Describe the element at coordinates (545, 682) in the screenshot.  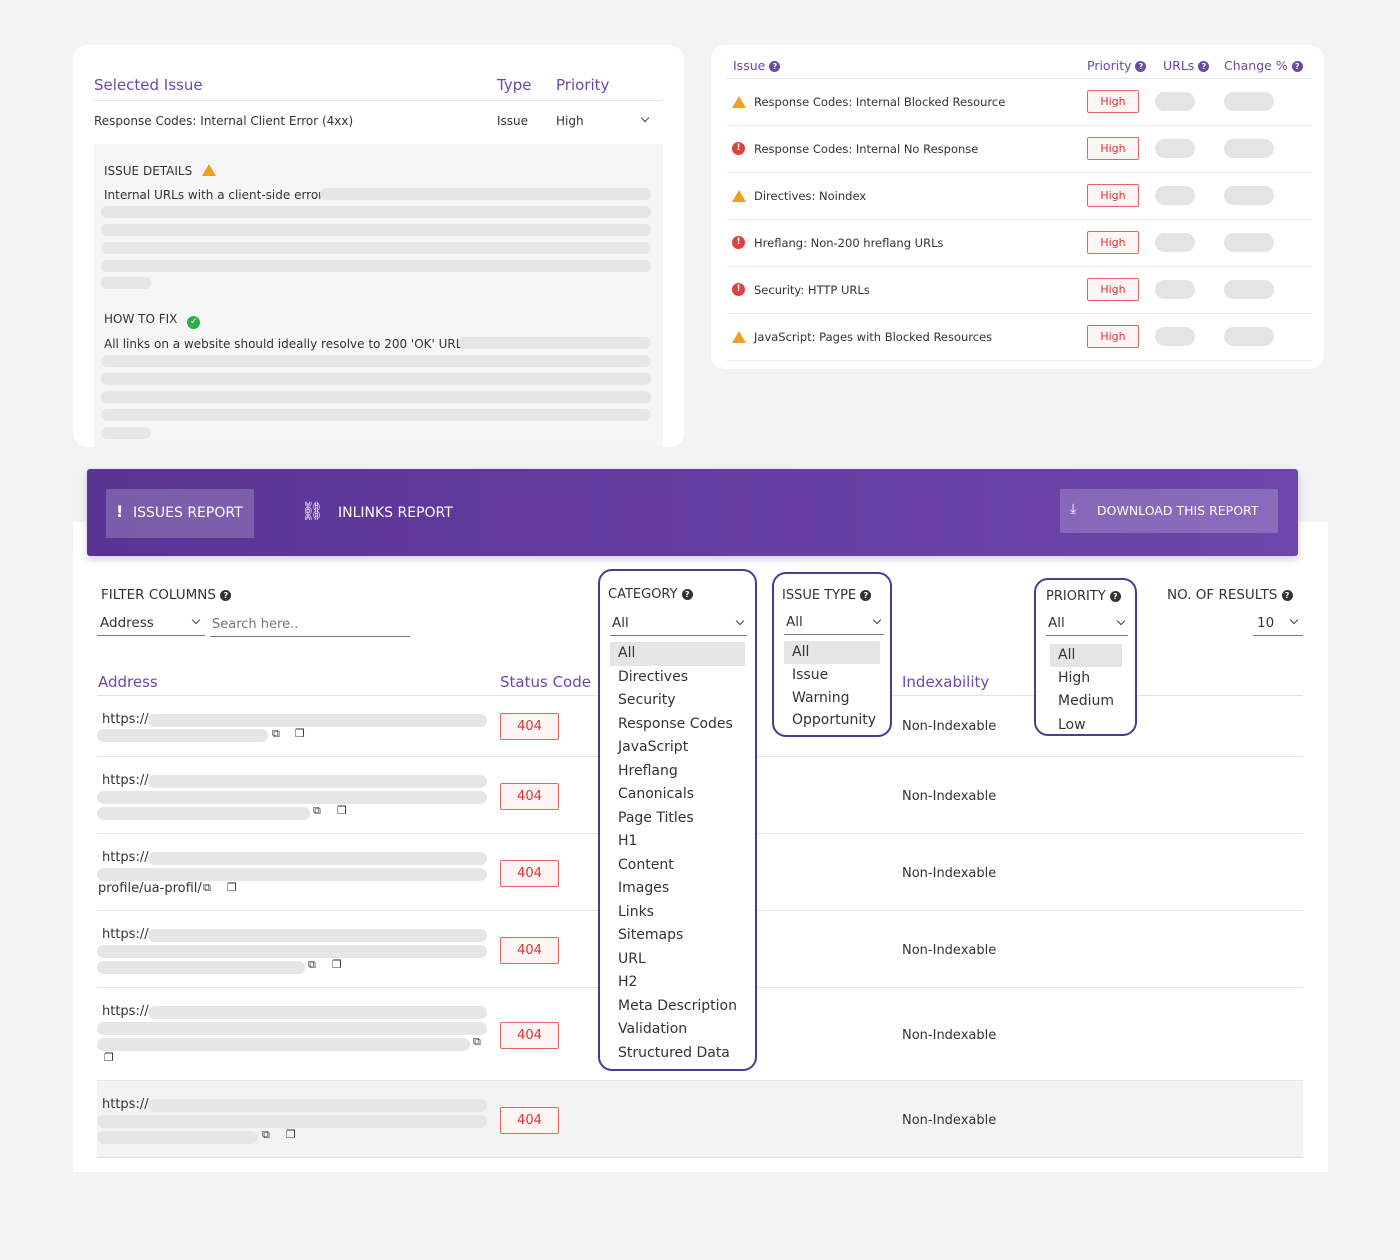
I see `status-code-column-header: Status Code` at that location.